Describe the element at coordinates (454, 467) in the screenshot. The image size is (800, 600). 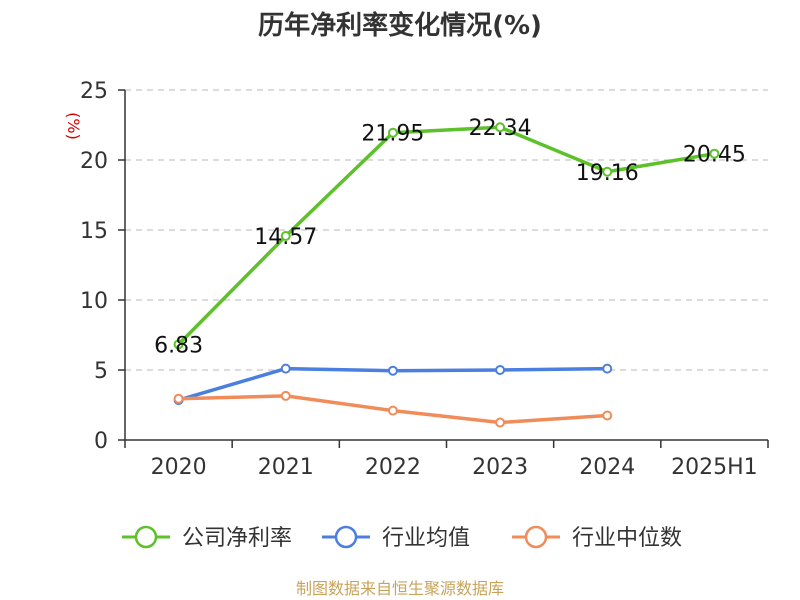
I see `x-tick-labels: 2020 2021 2022 2023 2024 2025H1` at that location.